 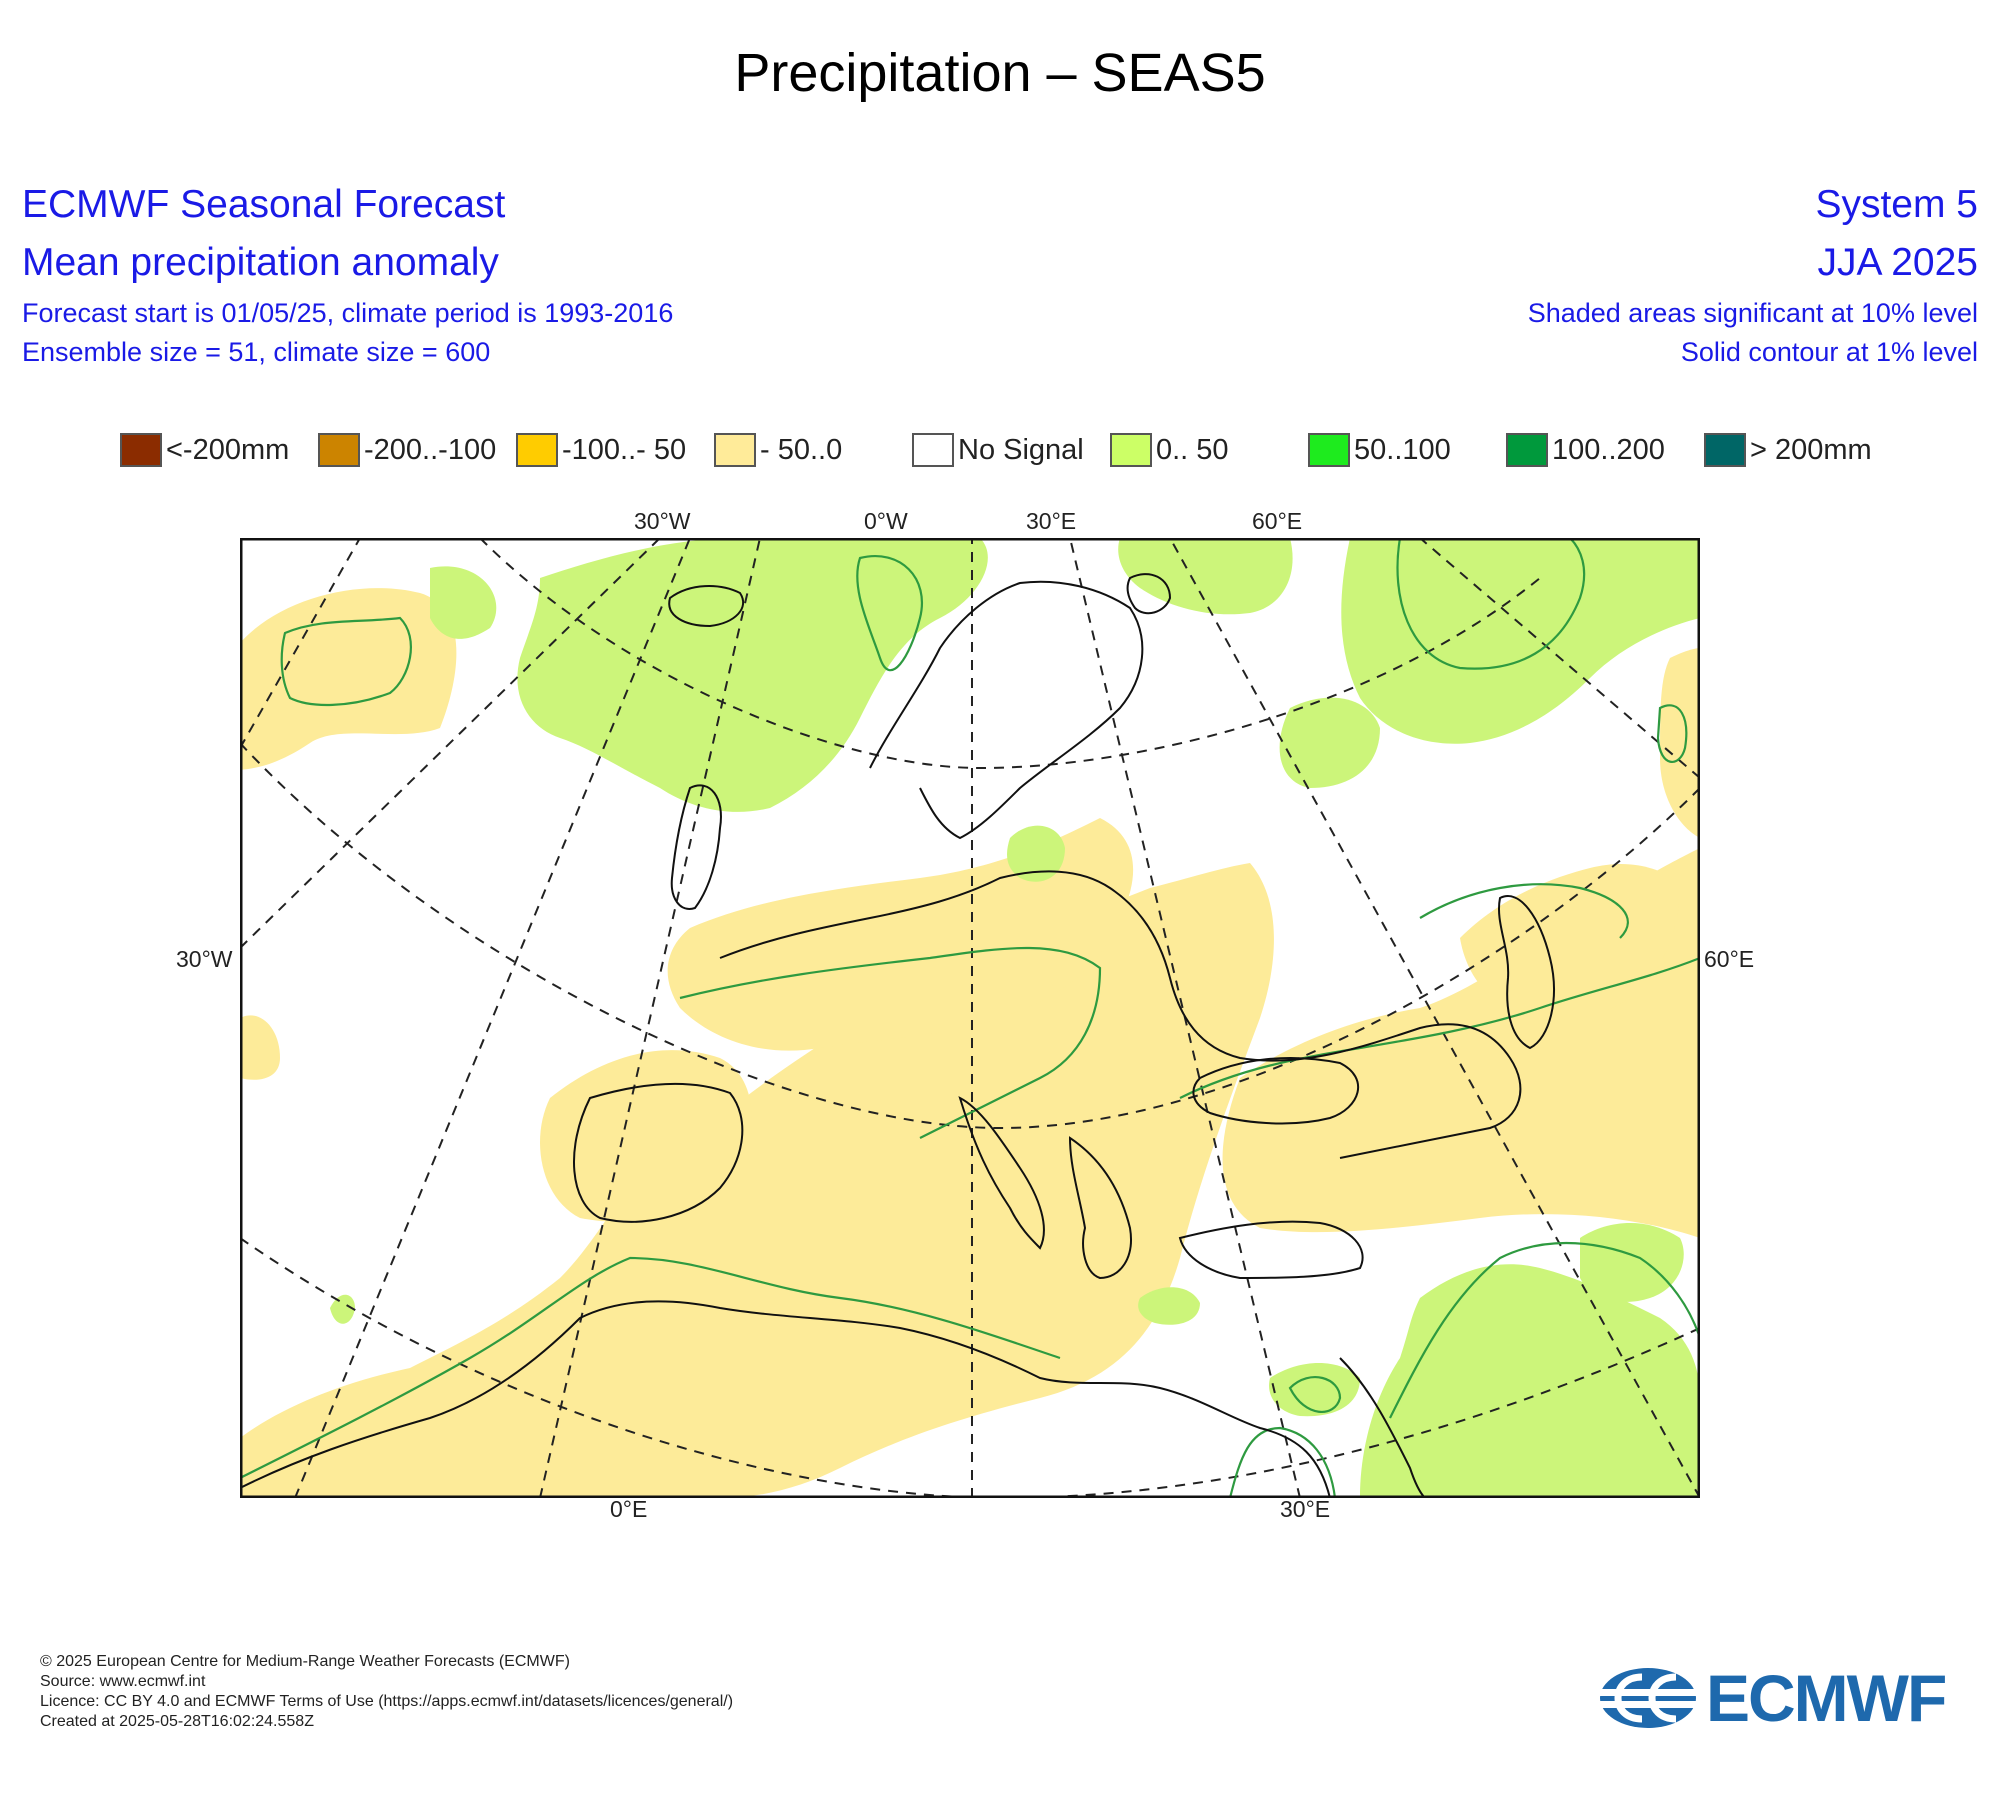 I want to click on ecmwf-logo-icon, so click(x=1648, y=1698).